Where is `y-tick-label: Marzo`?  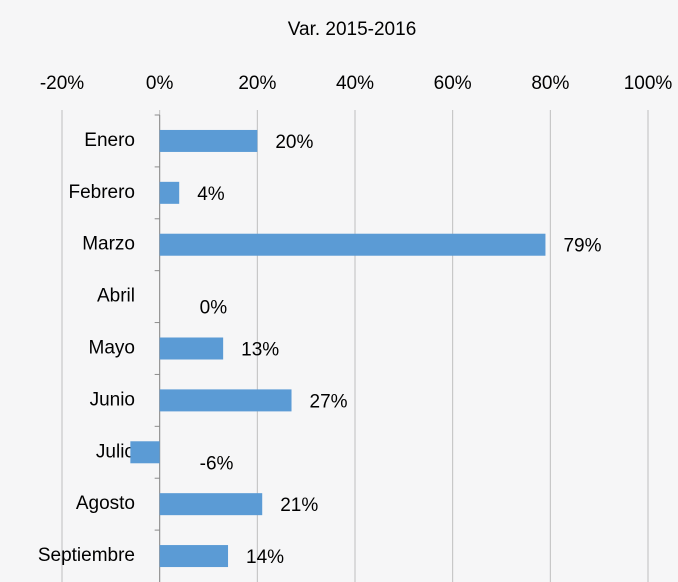
y-tick-label: Marzo is located at coordinates (108, 244).